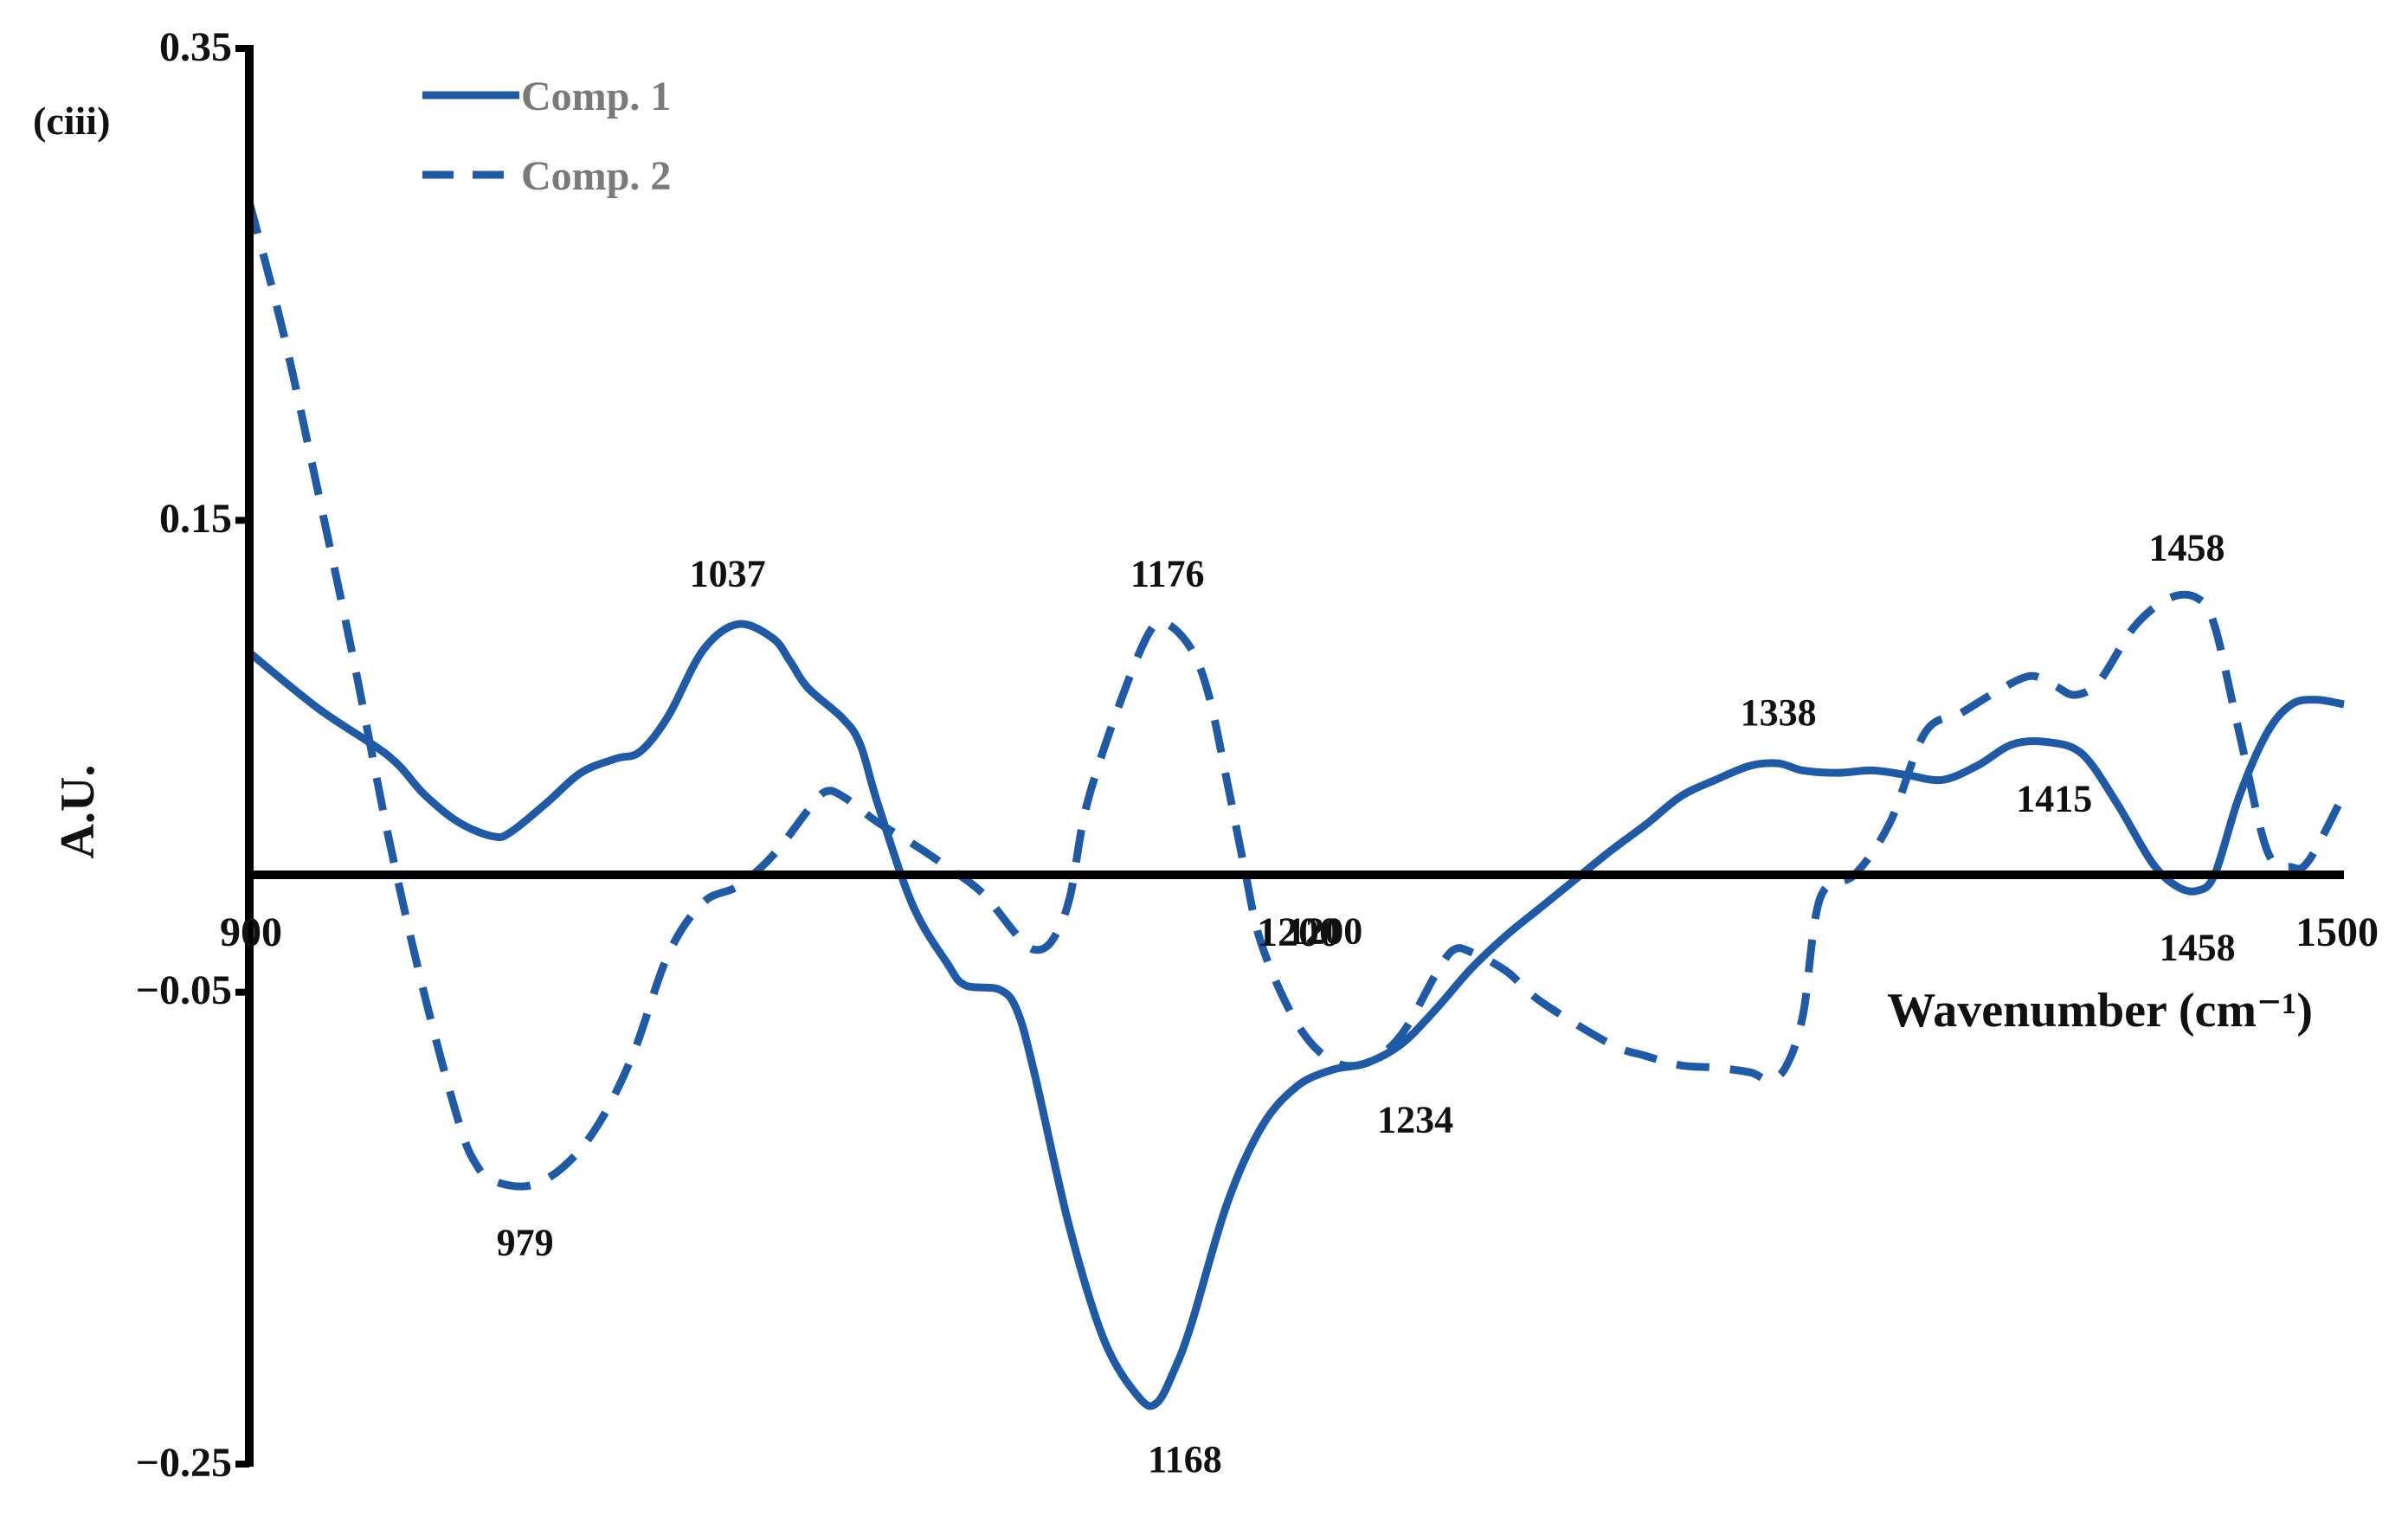  I want to click on peak-annotation: 979, so click(525, 1242).